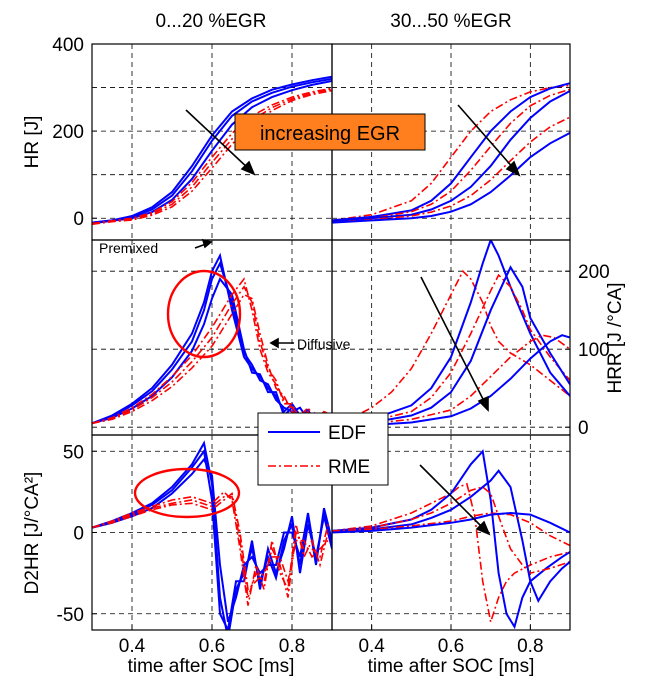 The image size is (646, 686). I want to click on ylabel-hr: HR [J], so click(32, 142).